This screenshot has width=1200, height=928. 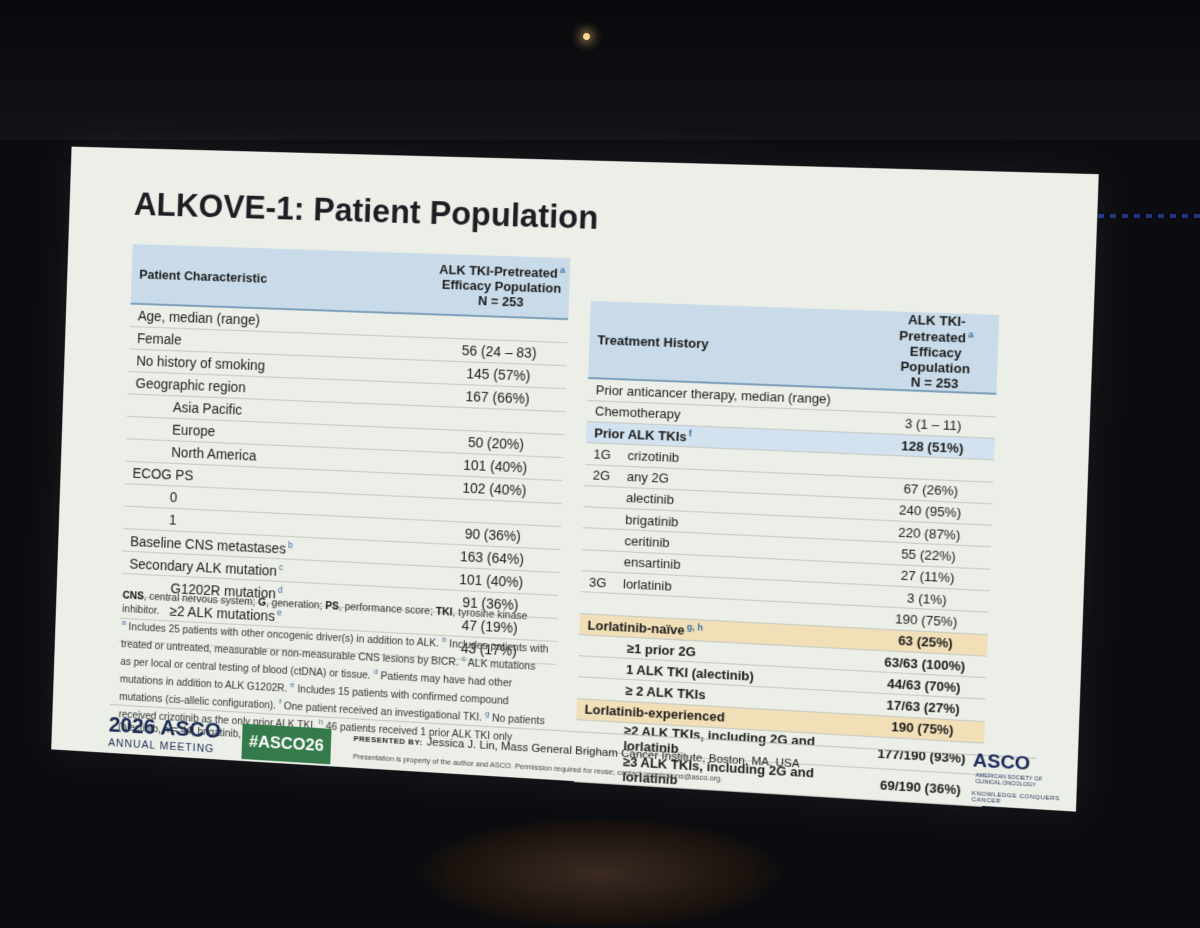 I want to click on footnote-mark: c, so click(x=281, y=567).